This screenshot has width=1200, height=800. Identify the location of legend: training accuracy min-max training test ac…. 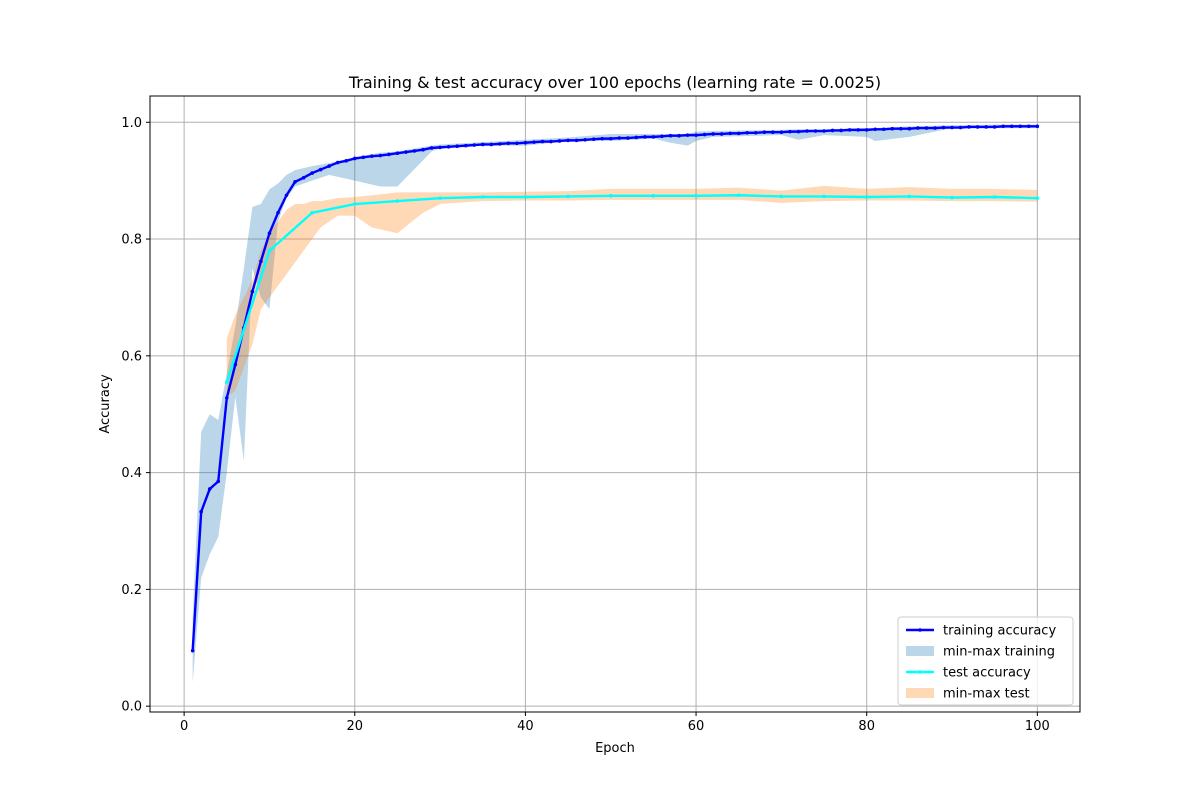
(985, 661).